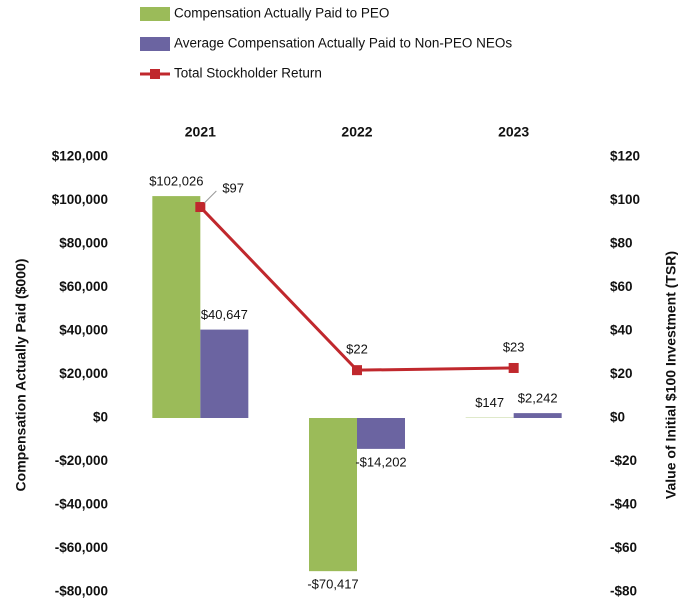 The image size is (678, 605). I want to click on legend-label: Compensation Actually Paid to PEO, so click(281, 13).